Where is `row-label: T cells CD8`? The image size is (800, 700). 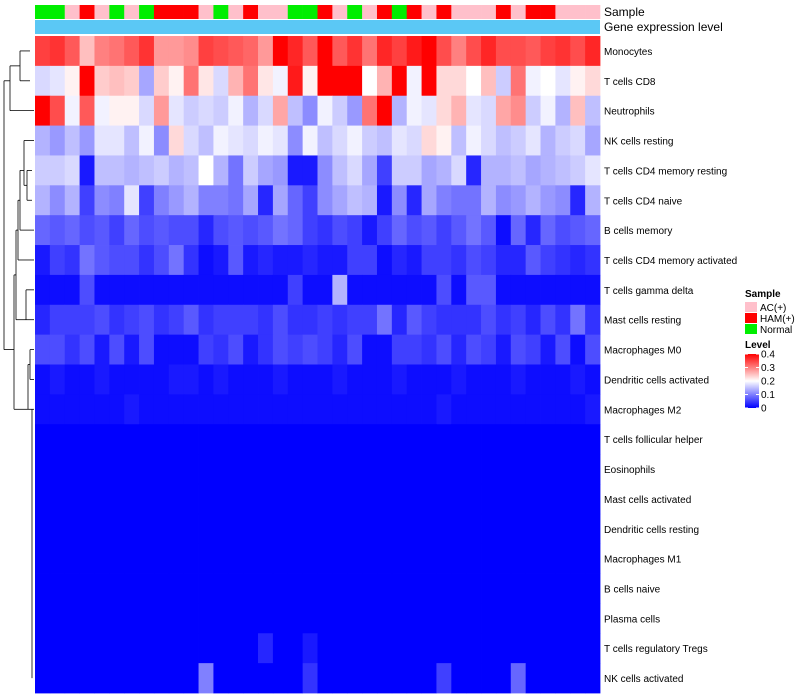 row-label: T cells CD8 is located at coordinates (630, 82).